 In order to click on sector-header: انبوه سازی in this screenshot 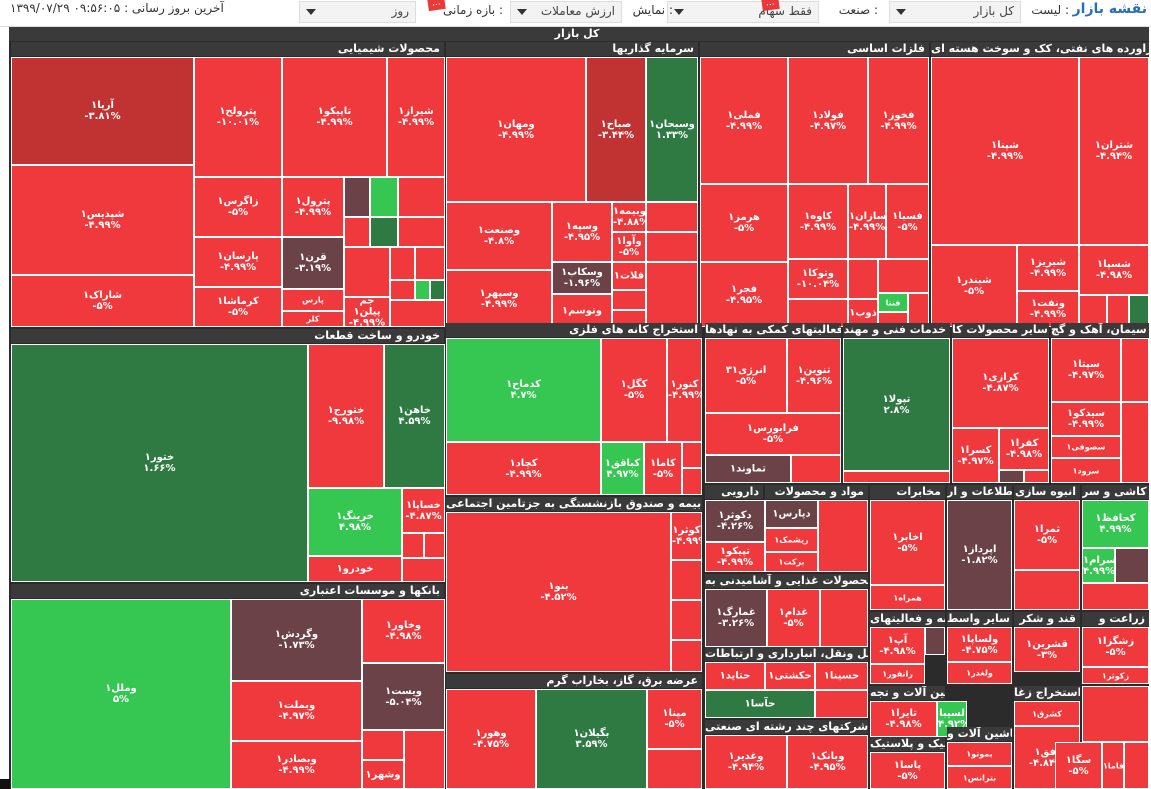, I will do `click(1047, 492)`.